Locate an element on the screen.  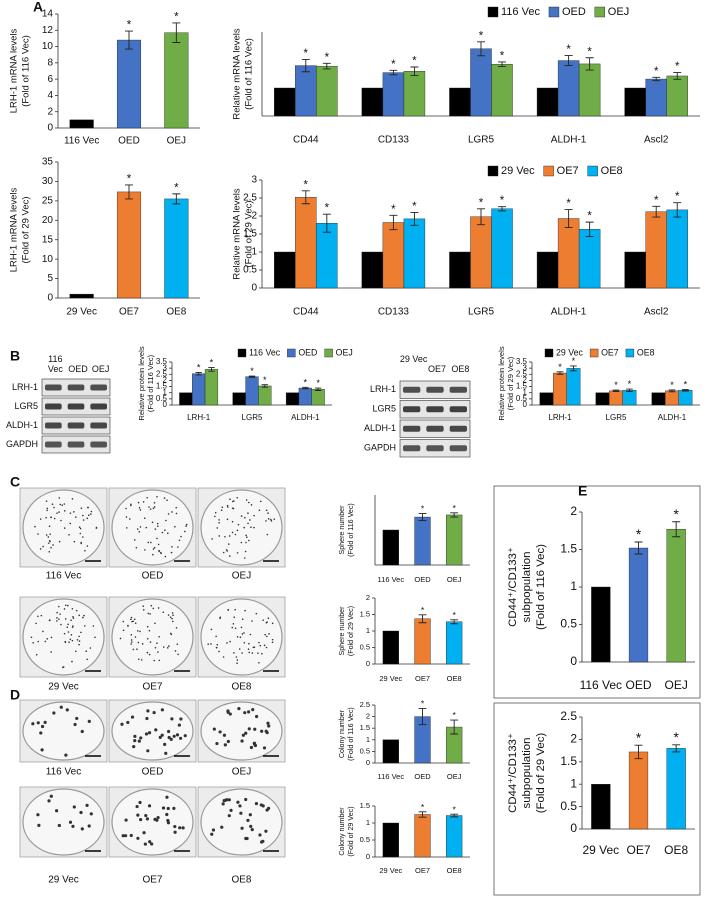
y-tick-label: 0 is located at coordinates (368, 762).